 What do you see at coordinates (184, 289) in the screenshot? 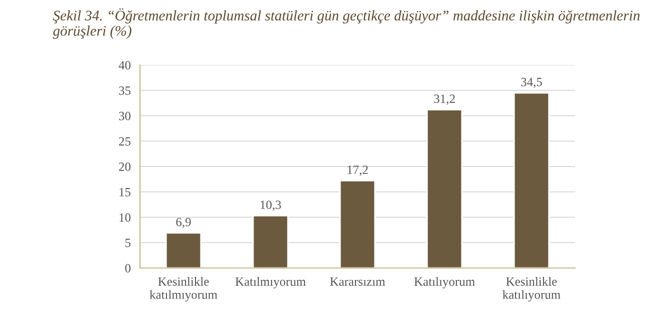
I see `x-tick-label: Kesinlikle katılmıyorum` at bounding box center [184, 289].